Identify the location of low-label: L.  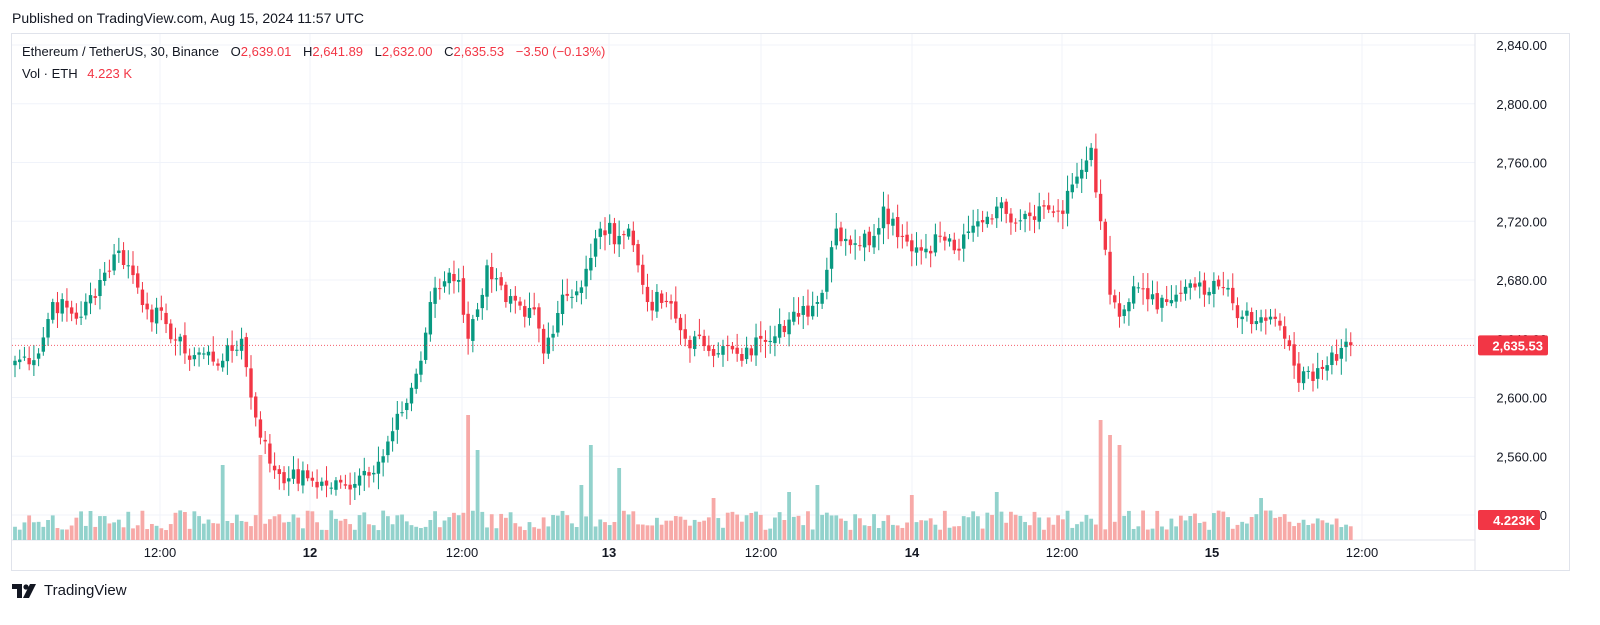
(378, 51).